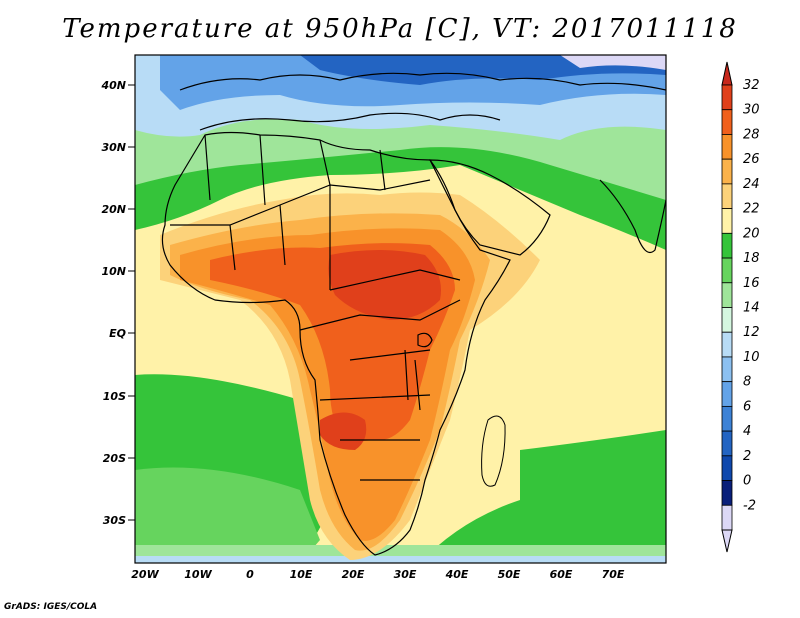  I want to click on lon-label-0: 0, so click(250, 574).